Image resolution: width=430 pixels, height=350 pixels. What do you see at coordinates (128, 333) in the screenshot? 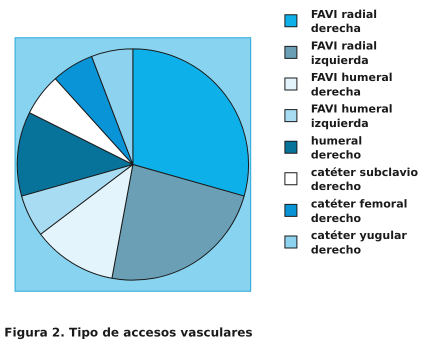
I see `text: Figura 2. Tipo de accesos vasculares` at bounding box center [128, 333].